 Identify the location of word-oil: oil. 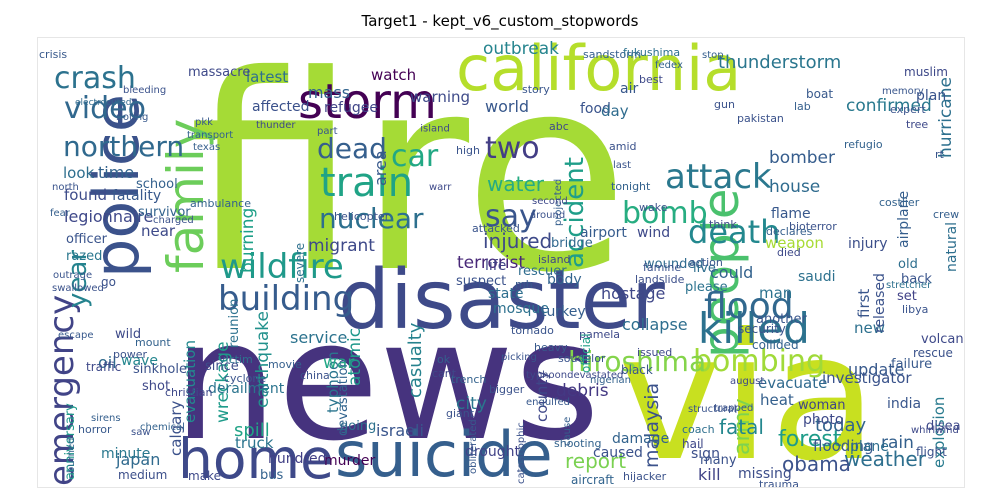
(107, 362).